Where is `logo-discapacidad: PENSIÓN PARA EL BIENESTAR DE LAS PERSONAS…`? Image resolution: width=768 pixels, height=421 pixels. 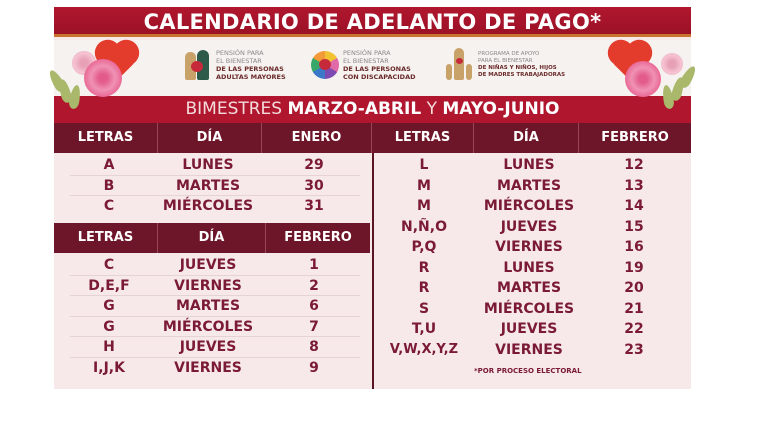
logo-discapacidad: PENSIÓN PARA EL BIENESTAR DE LAS PERSONAS… is located at coordinates (362, 65).